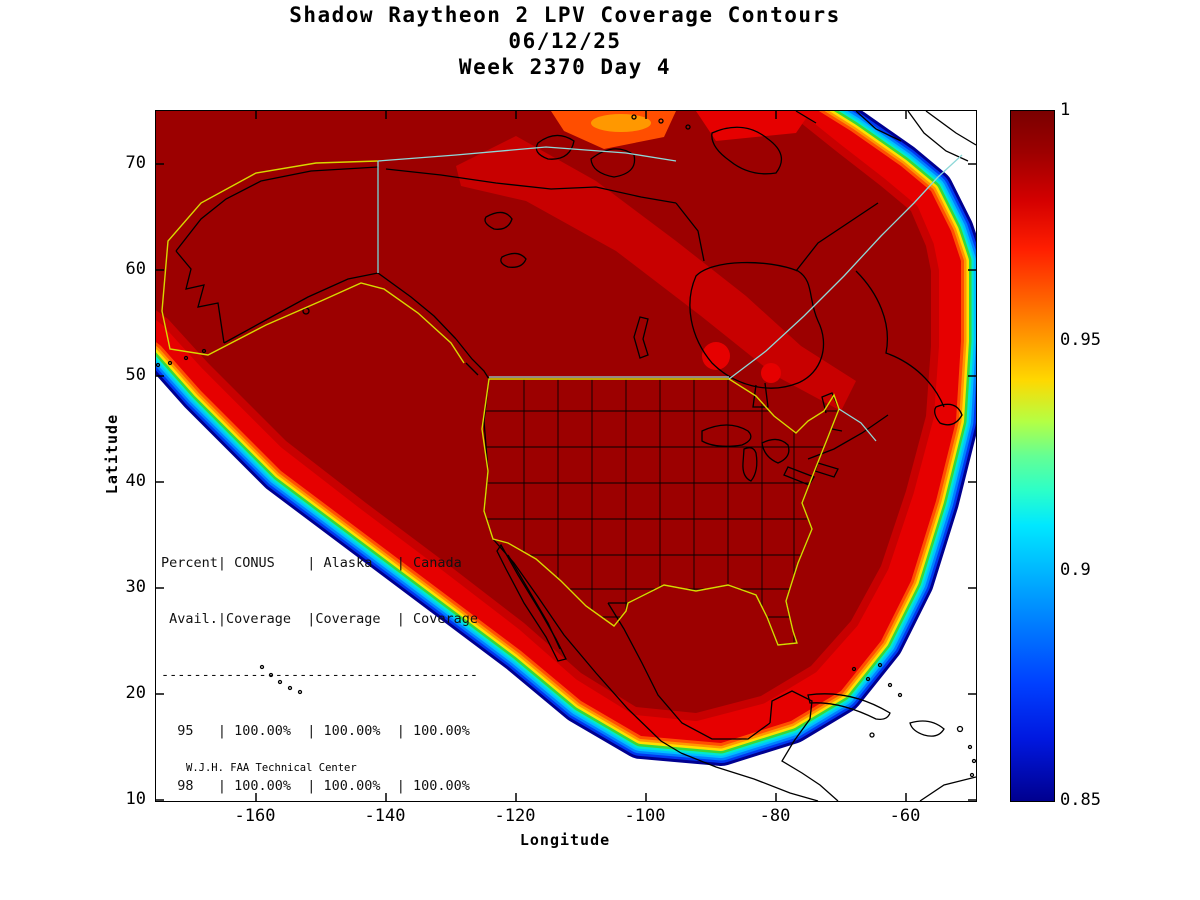  What do you see at coordinates (1075, 570) in the screenshot?
I see `colorbar-tick-09: 0.9` at bounding box center [1075, 570].